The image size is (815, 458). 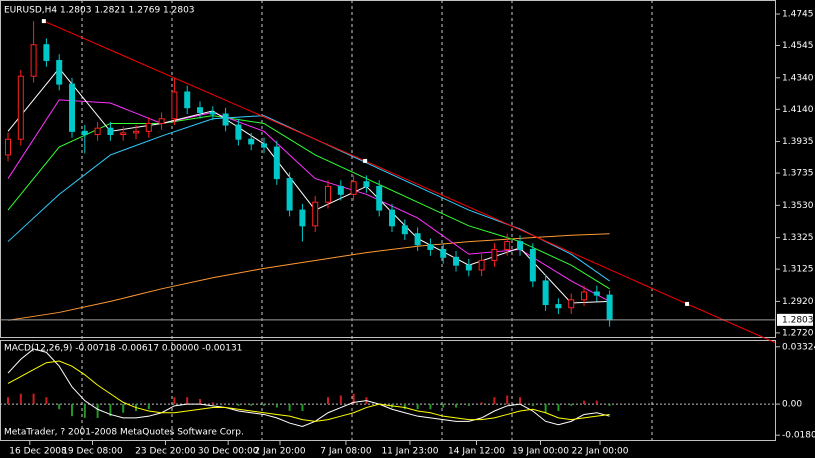 What do you see at coordinates (540, 452) in the screenshot?
I see `x-tick-label: 19 Jan 00:00` at bounding box center [540, 452].